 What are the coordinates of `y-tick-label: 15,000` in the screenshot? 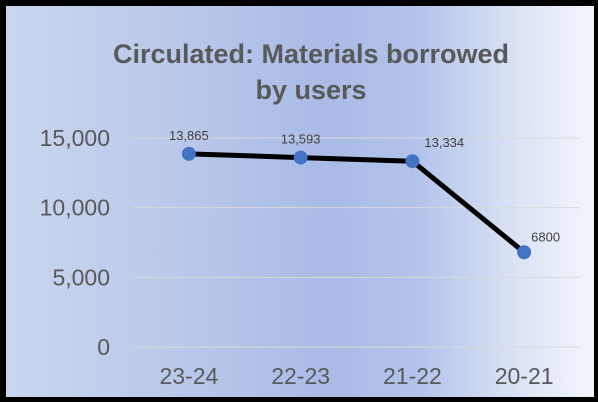 It's located at (75, 138).